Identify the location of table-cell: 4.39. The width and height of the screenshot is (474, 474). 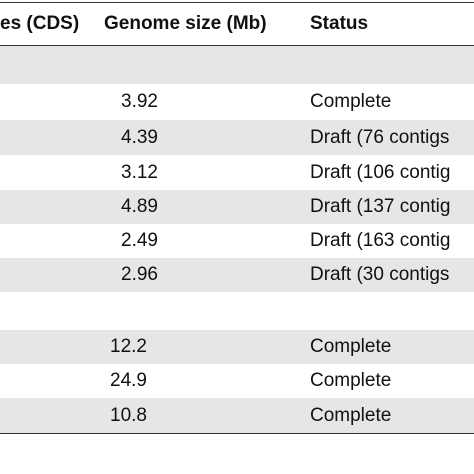
(139, 137).